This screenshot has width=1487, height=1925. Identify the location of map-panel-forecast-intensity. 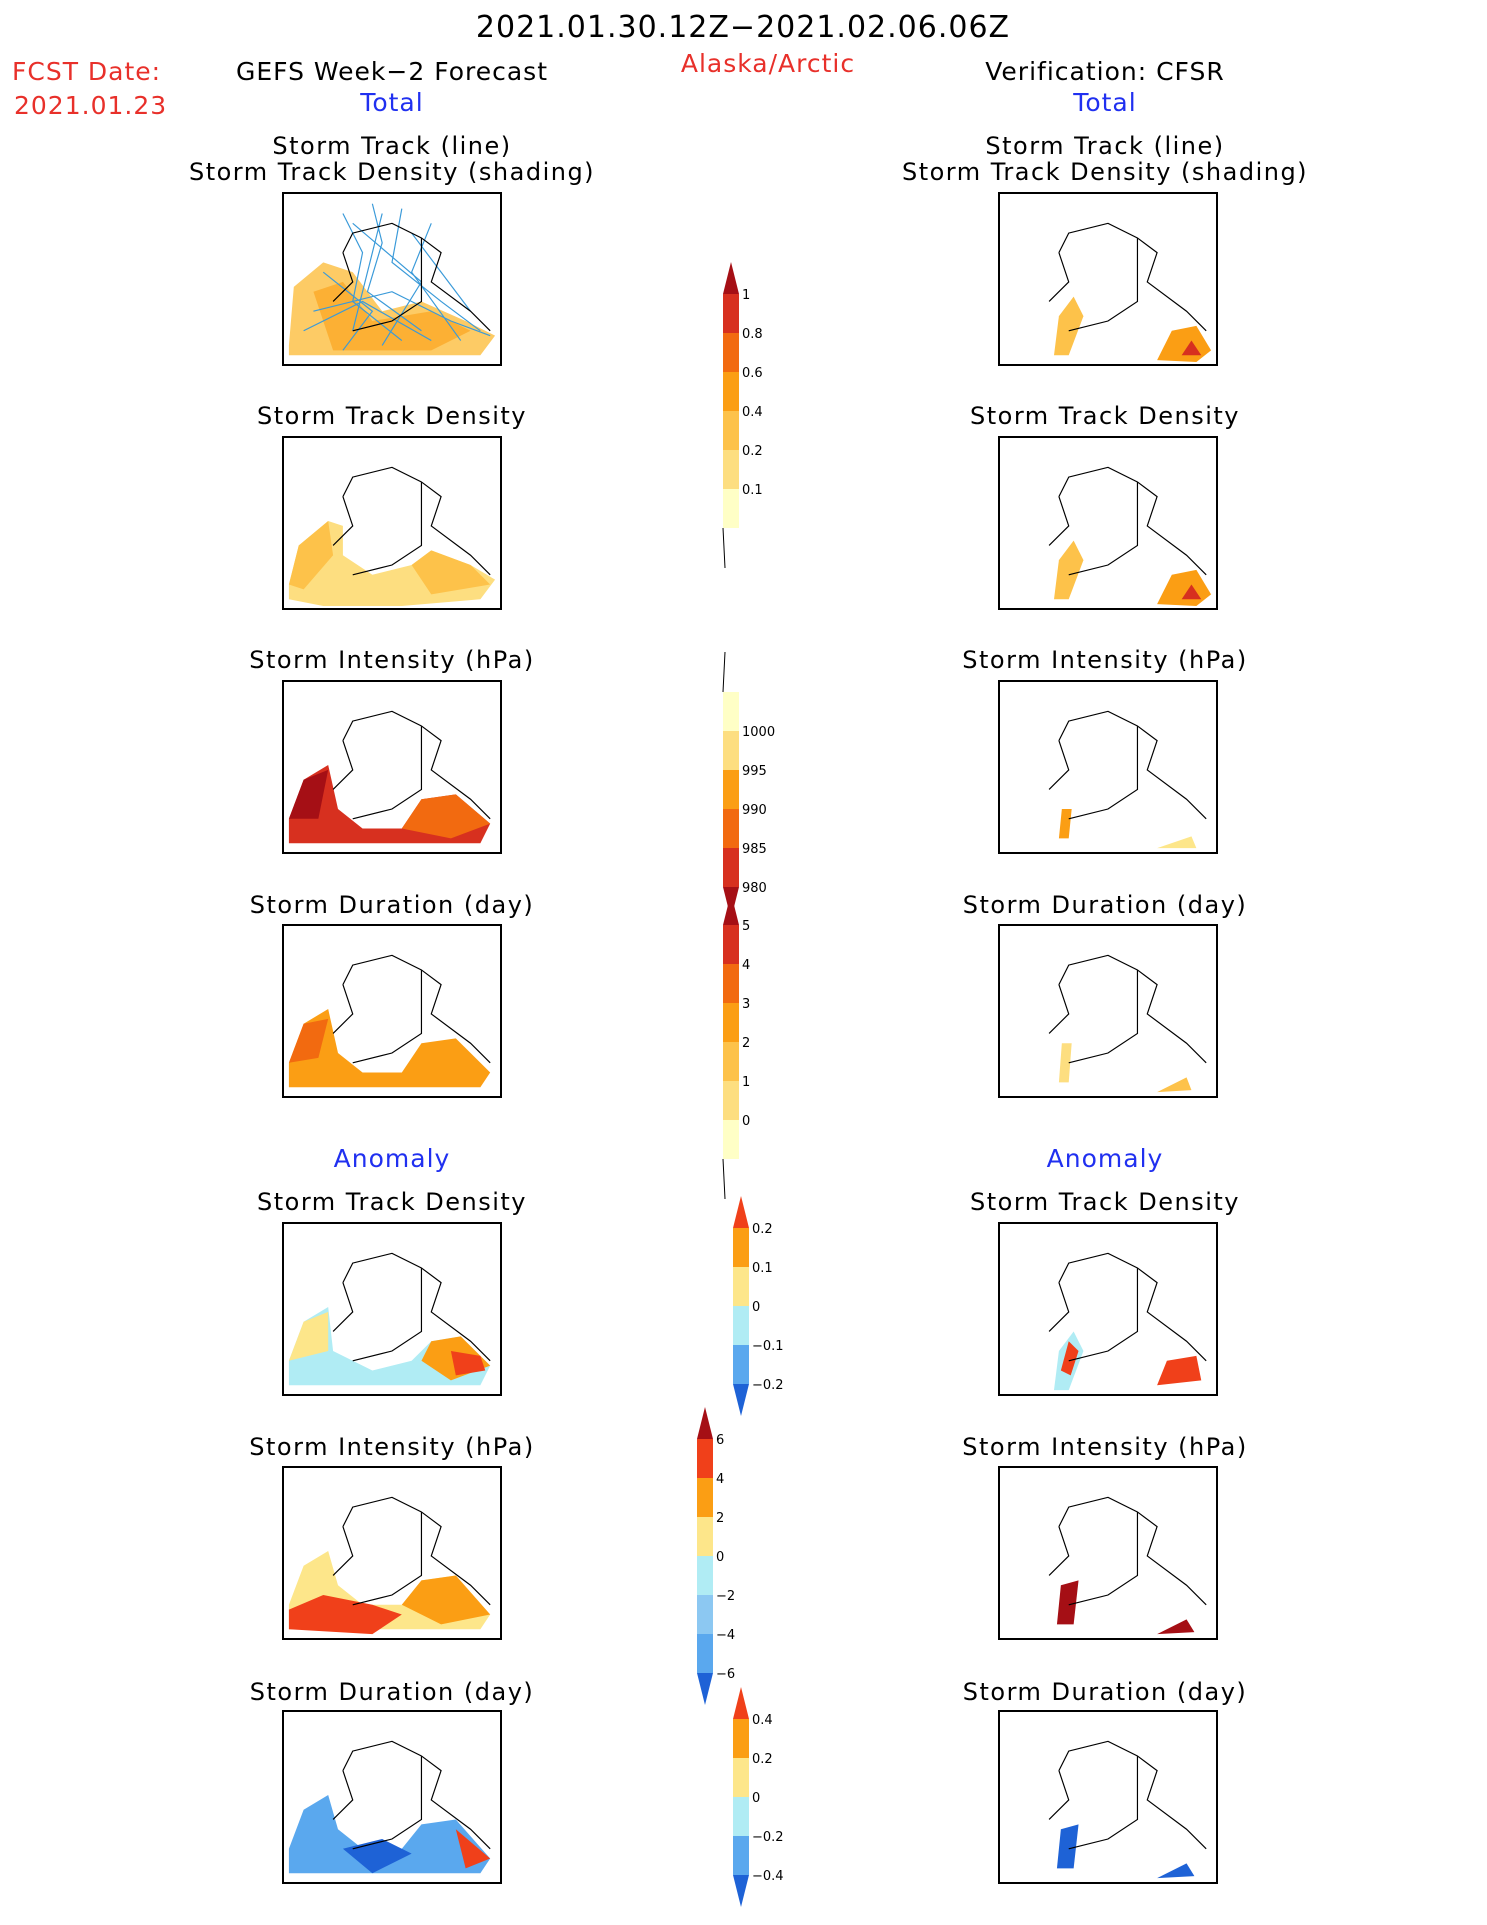
(392, 767).